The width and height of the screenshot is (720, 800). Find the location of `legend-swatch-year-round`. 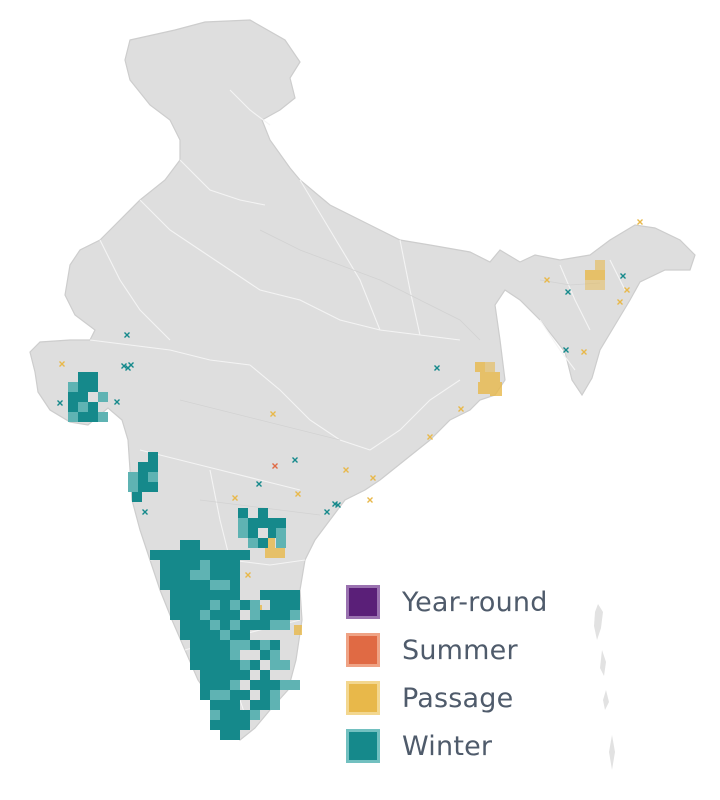

legend-swatch-year-round is located at coordinates (363, 602).